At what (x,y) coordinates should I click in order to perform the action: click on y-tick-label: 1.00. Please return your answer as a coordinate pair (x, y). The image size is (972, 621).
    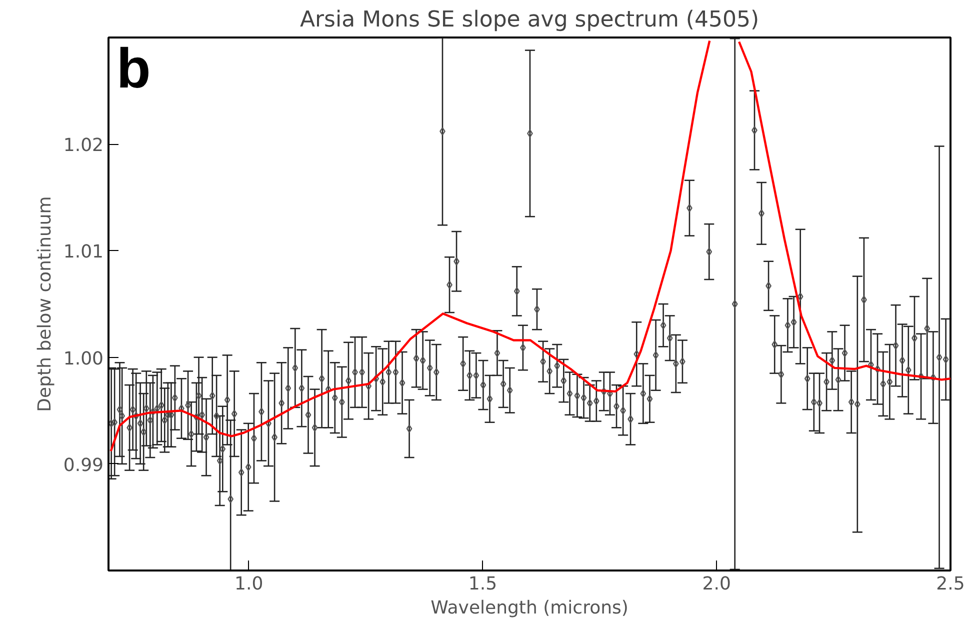
    Looking at the image, I should click on (83, 359).